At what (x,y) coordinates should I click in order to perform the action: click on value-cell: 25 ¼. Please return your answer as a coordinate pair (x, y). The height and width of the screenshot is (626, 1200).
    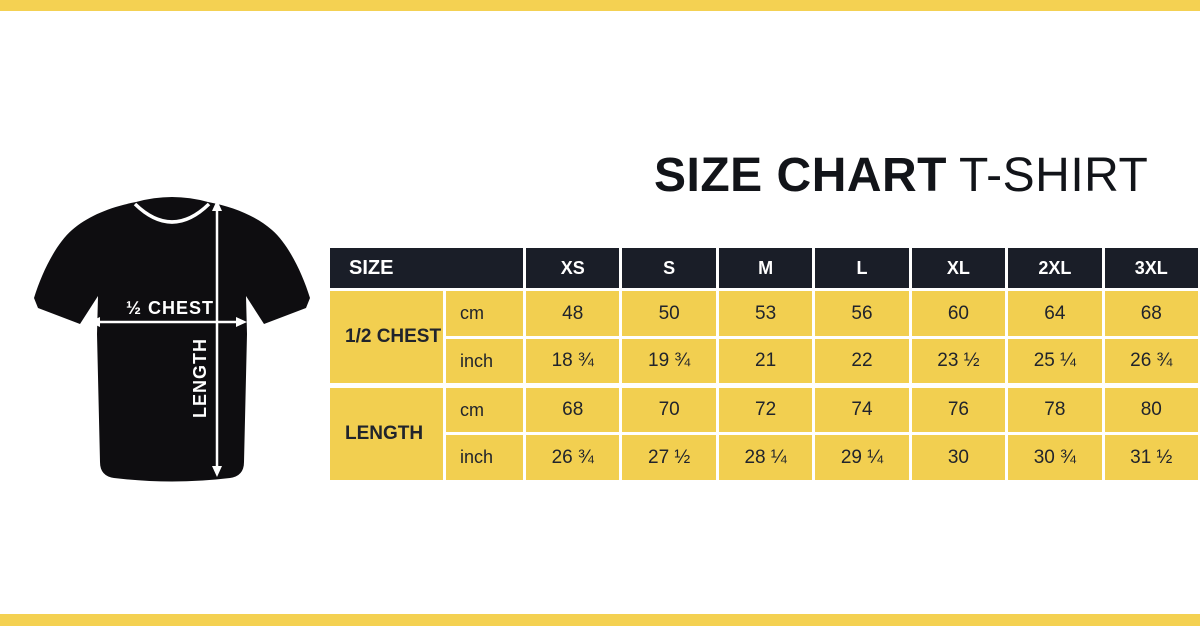
    Looking at the image, I should click on (1055, 361).